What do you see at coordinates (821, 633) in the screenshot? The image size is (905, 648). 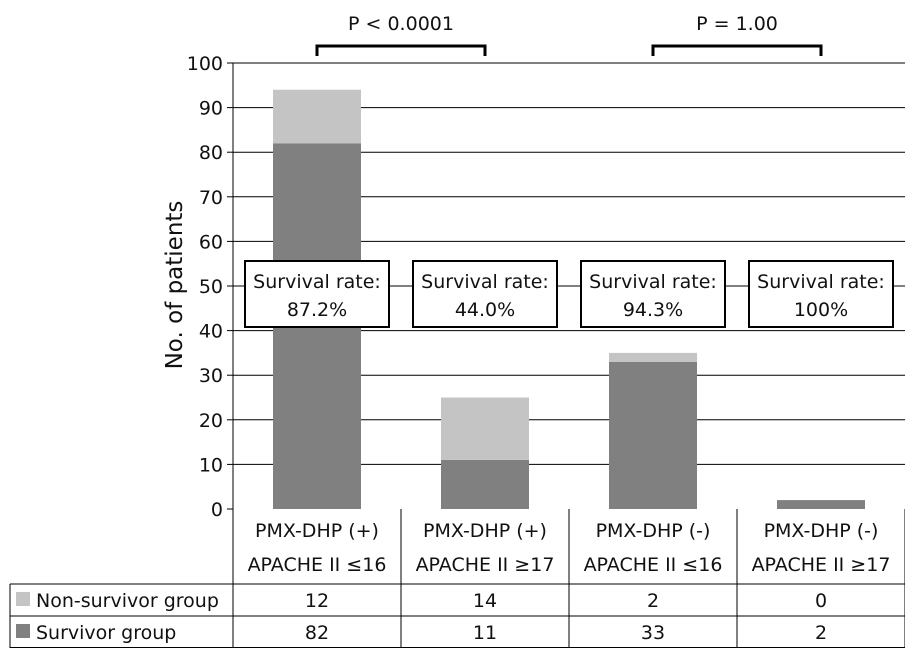 I see `table-value-survivor-4: 2` at bounding box center [821, 633].